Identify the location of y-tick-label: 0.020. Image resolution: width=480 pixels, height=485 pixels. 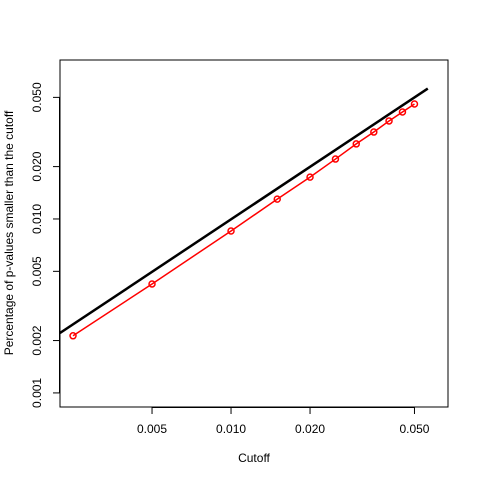
(37, 166).